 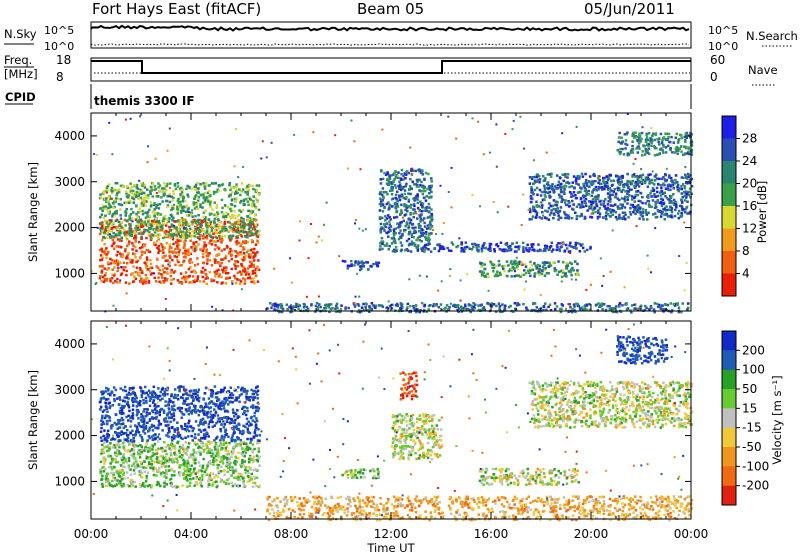 I want to click on colorbar-swatch, so click(x=729, y=127).